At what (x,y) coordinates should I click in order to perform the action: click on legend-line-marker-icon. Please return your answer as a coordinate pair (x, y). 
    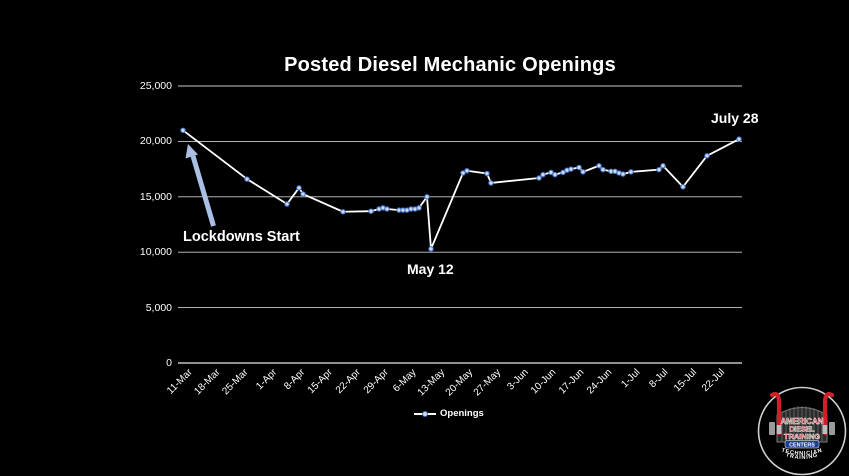
    Looking at the image, I should click on (425, 413).